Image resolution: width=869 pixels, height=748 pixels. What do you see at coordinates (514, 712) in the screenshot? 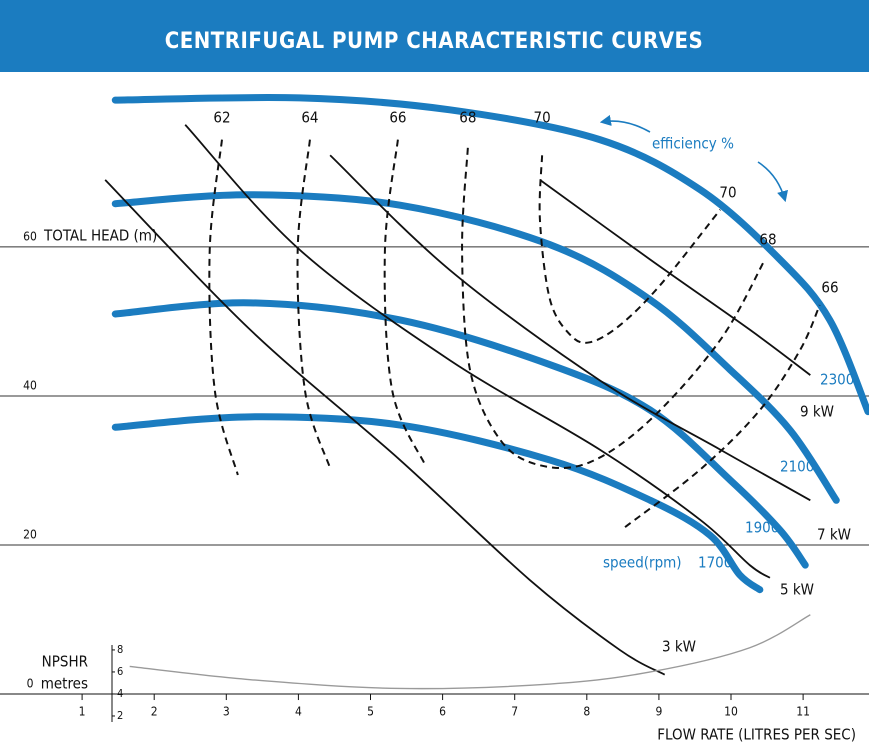
I see `x-tick-label: 7` at bounding box center [514, 712].